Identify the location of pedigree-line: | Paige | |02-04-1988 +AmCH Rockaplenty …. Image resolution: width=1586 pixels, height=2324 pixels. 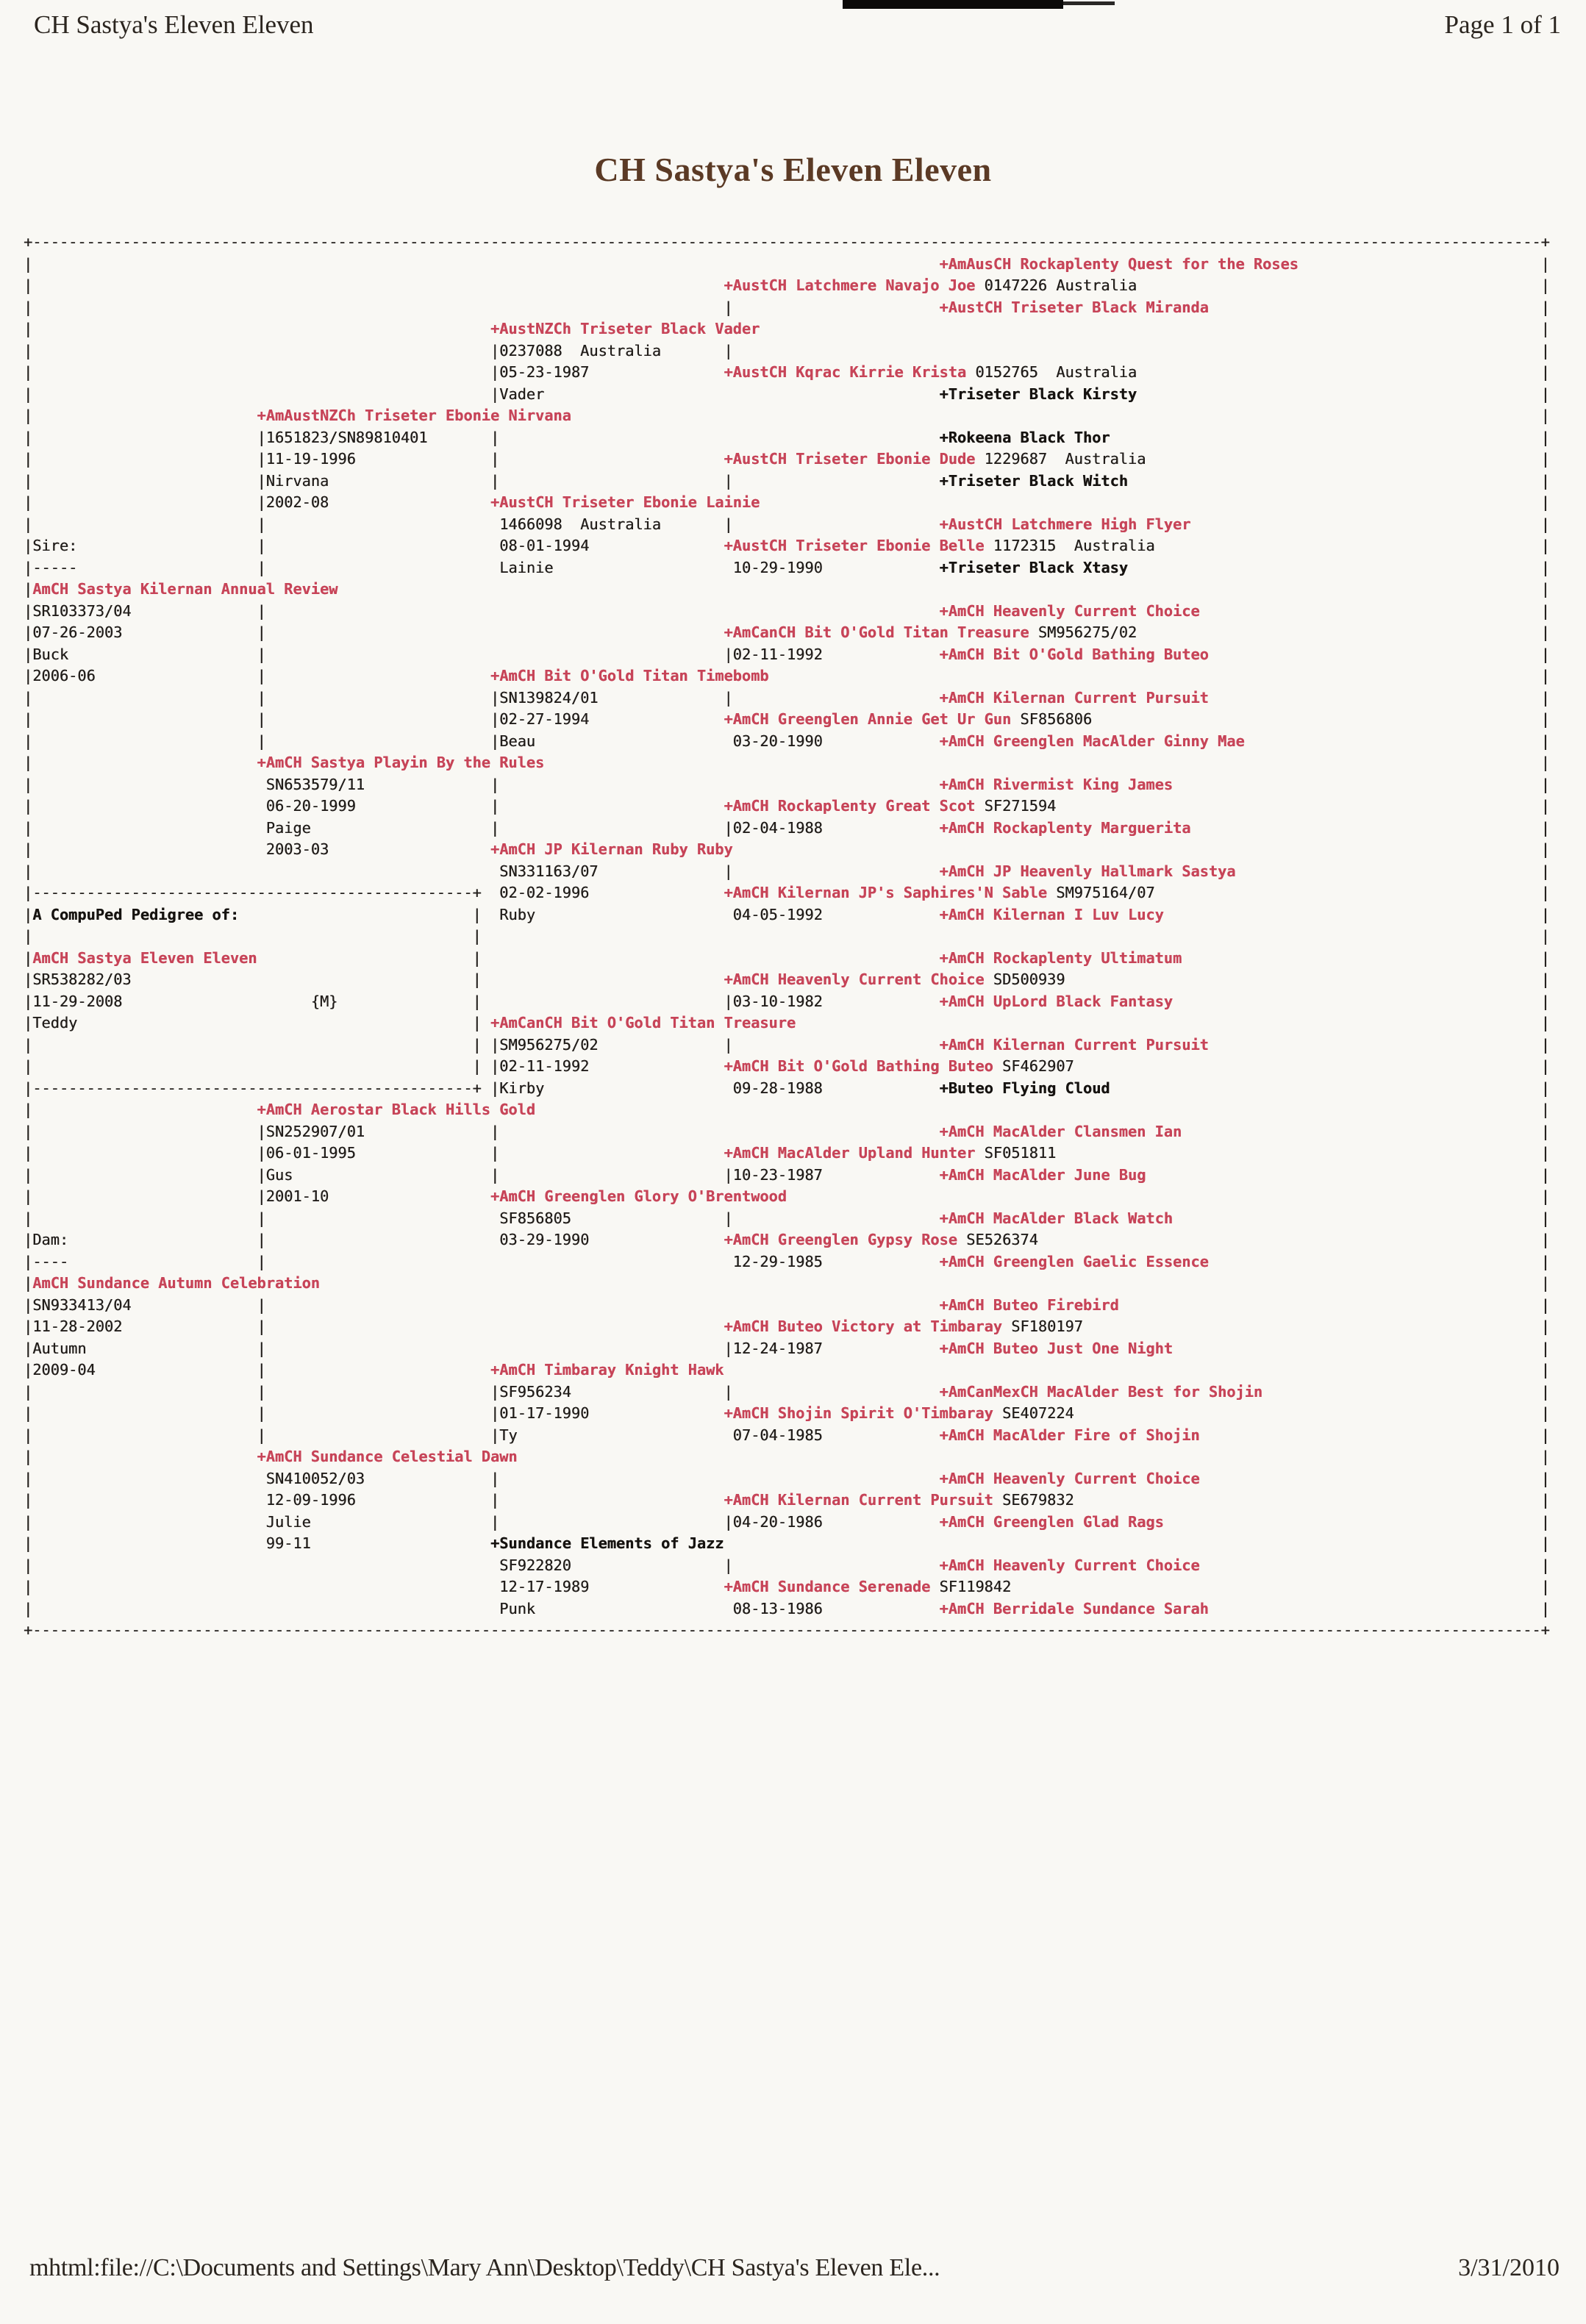
(787, 828).